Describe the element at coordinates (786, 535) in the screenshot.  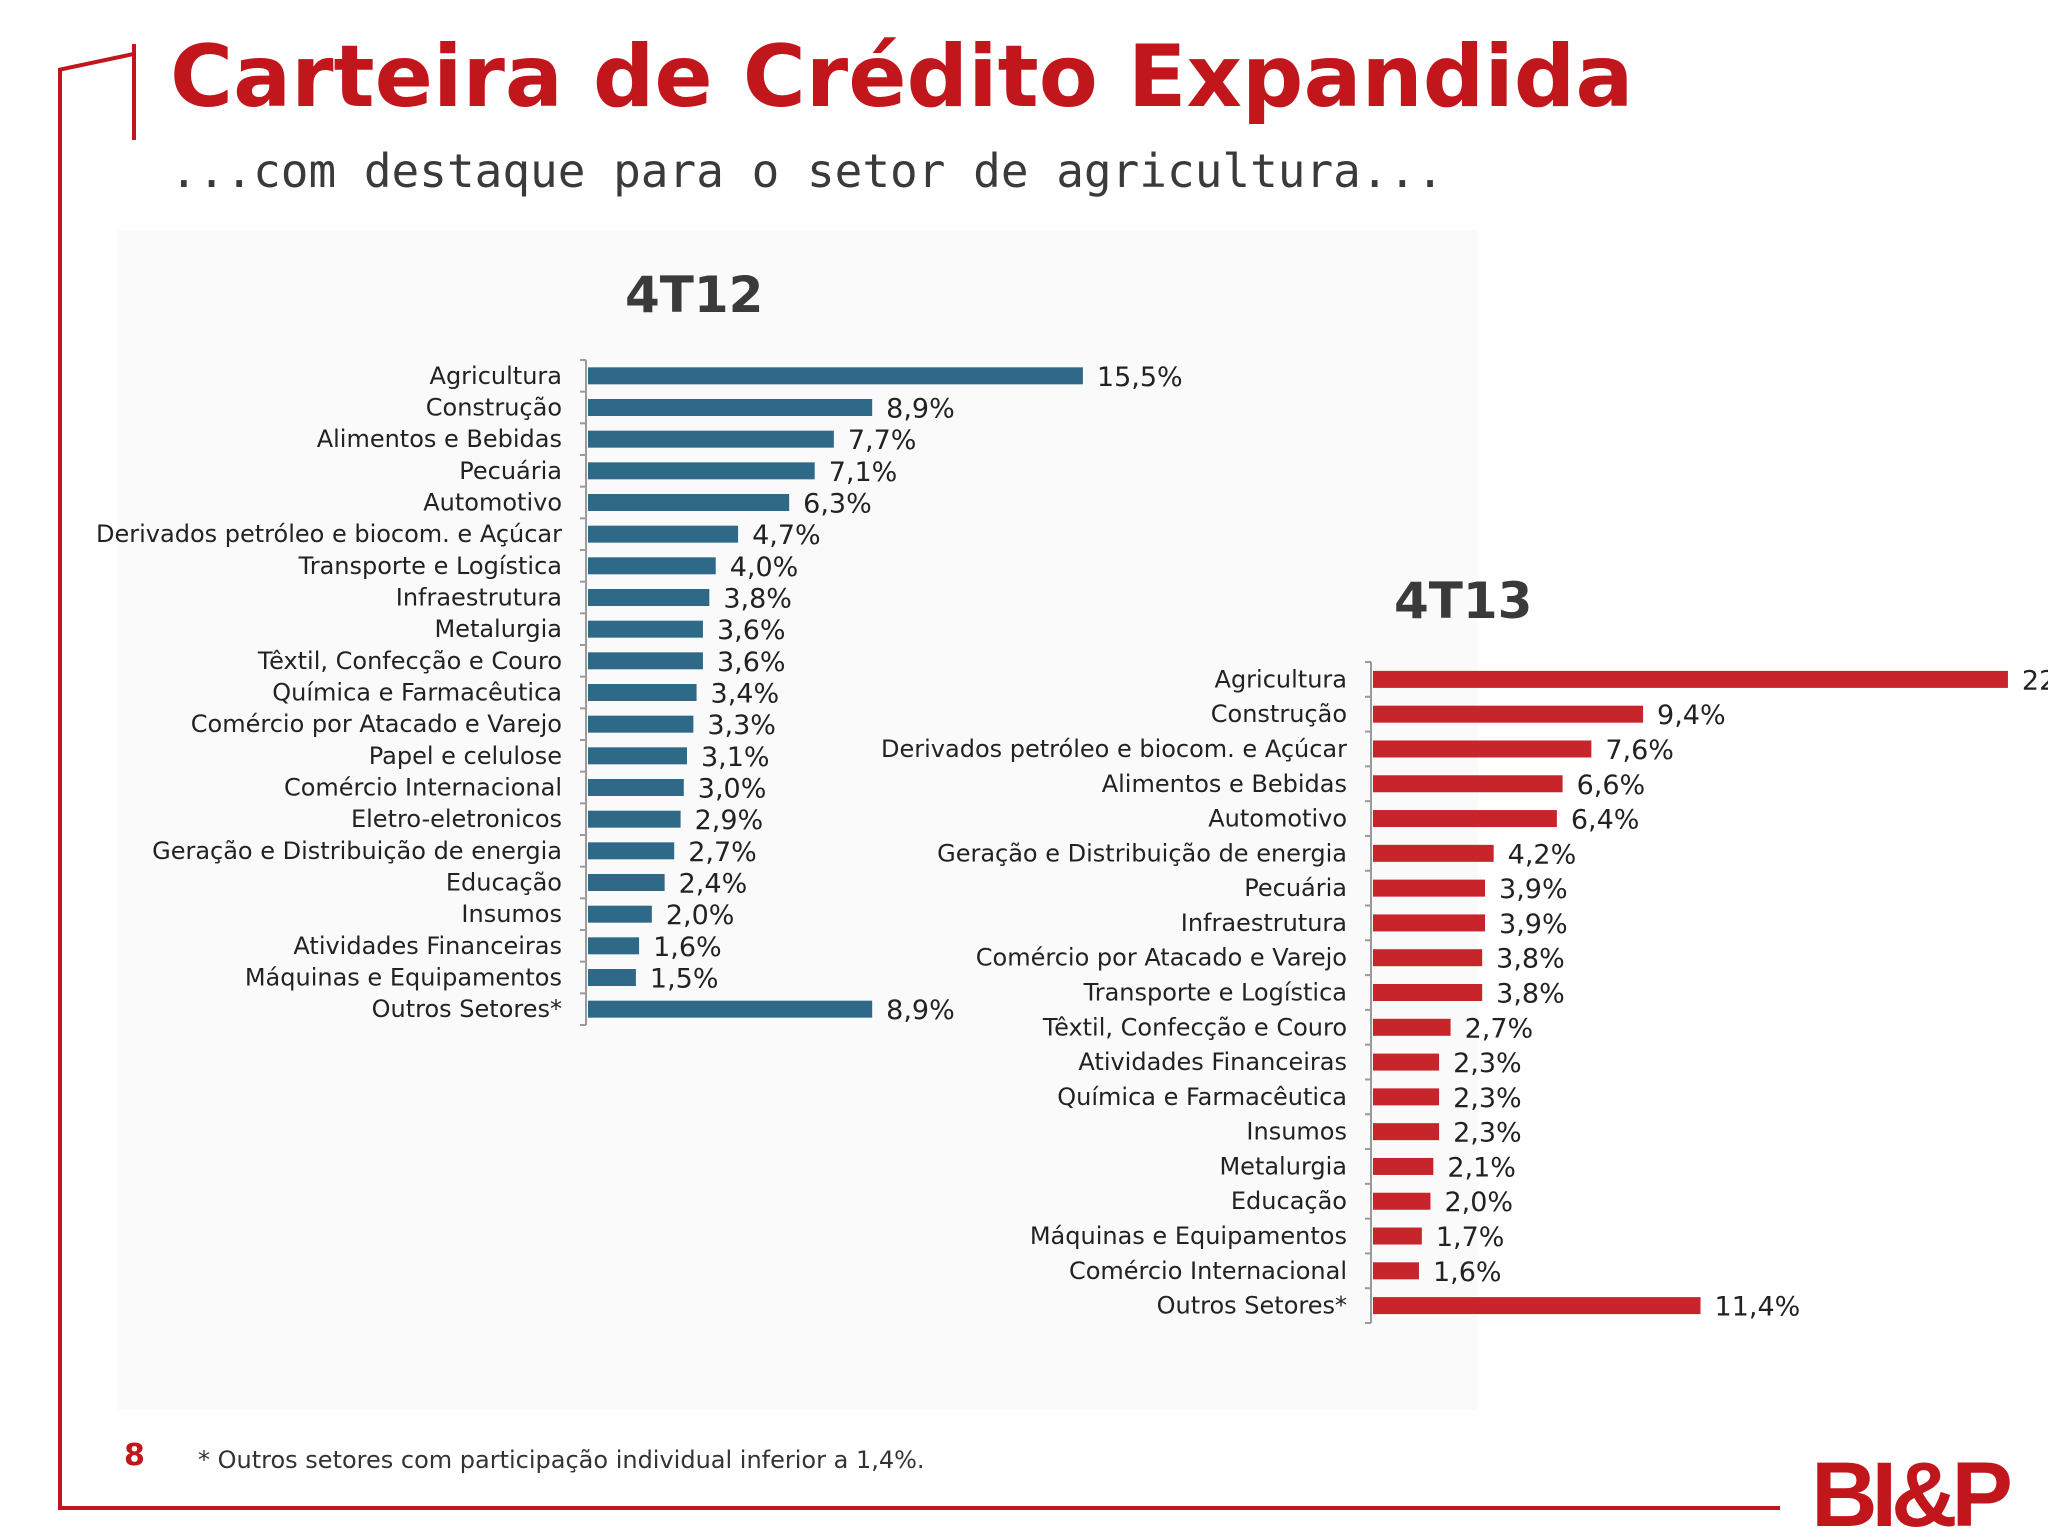
I see `value-label: 4,7%` at that location.